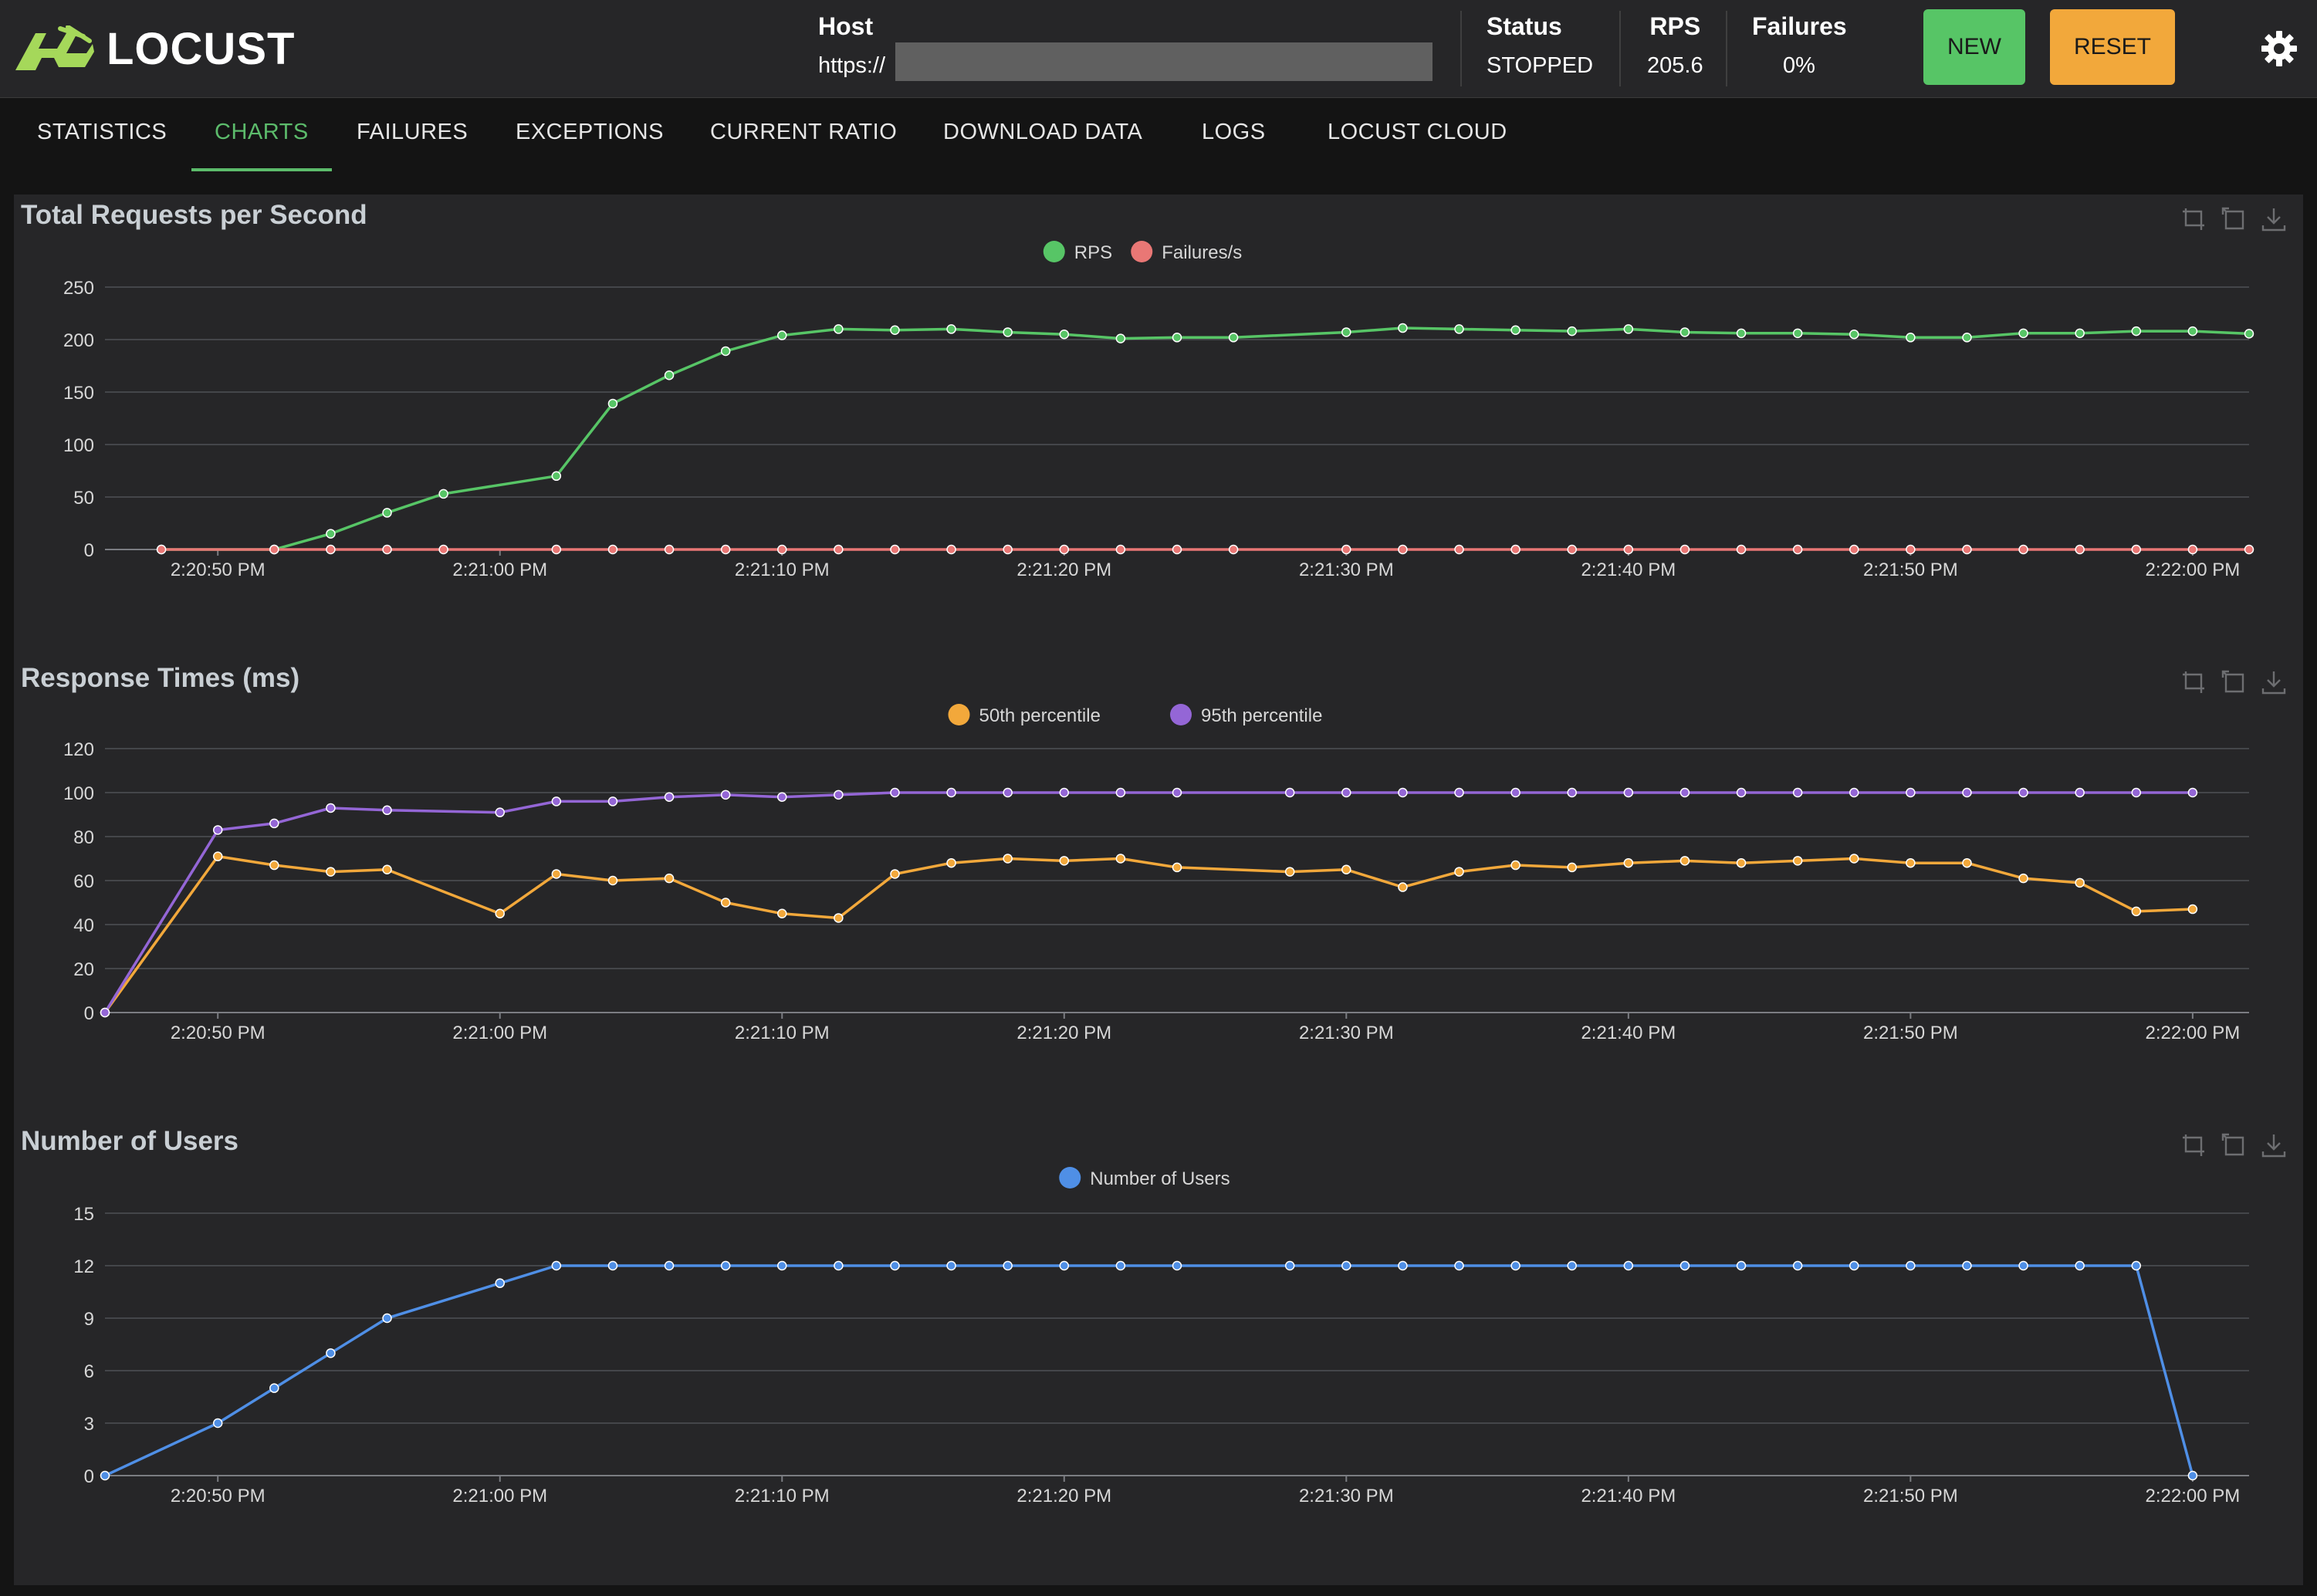  I want to click on legend-marker, so click(1070, 1178).